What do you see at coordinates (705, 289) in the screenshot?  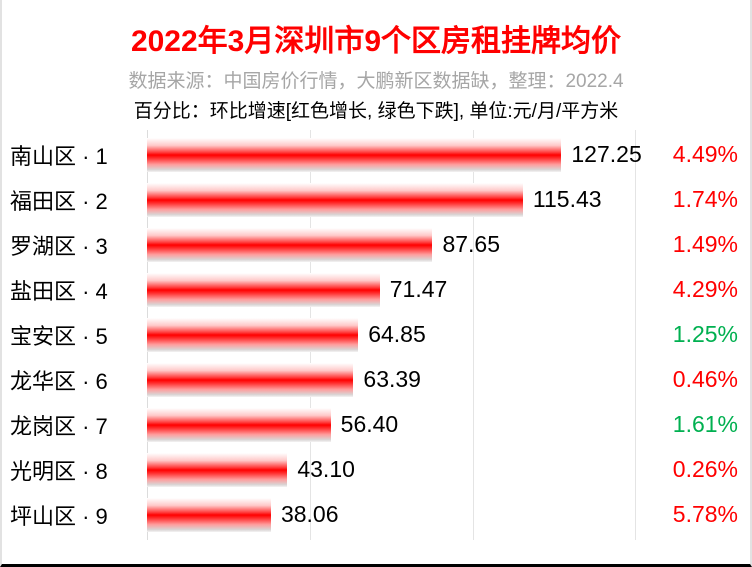 I see `pct-badge: 4.29%` at bounding box center [705, 289].